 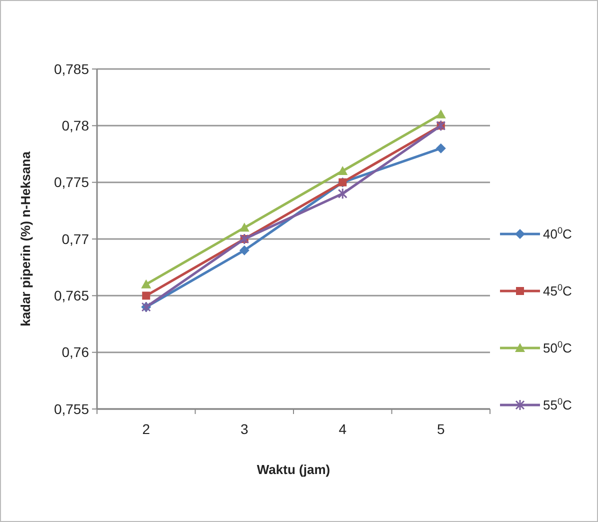 I want to click on x-tick-label: 5, so click(x=440, y=429).